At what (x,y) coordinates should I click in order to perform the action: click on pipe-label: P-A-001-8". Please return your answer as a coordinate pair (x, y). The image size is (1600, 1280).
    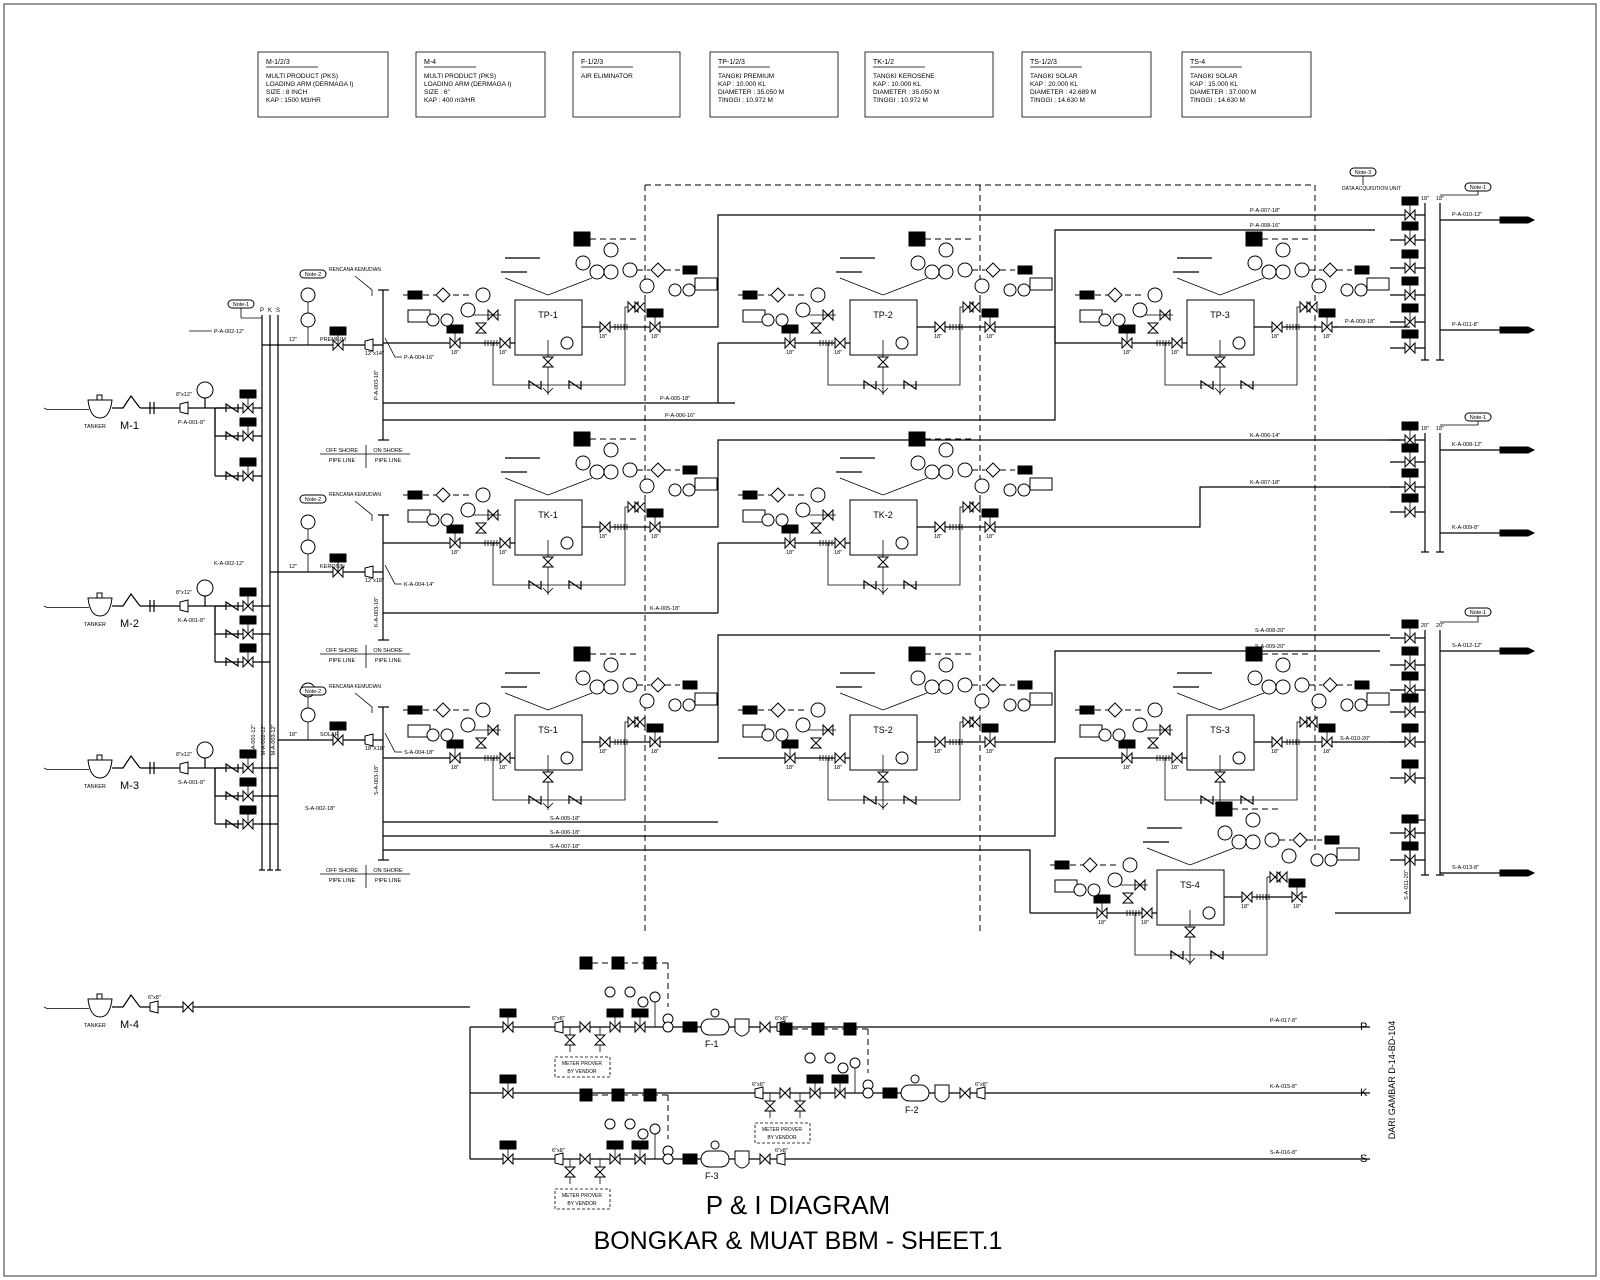
    Looking at the image, I should click on (191, 423).